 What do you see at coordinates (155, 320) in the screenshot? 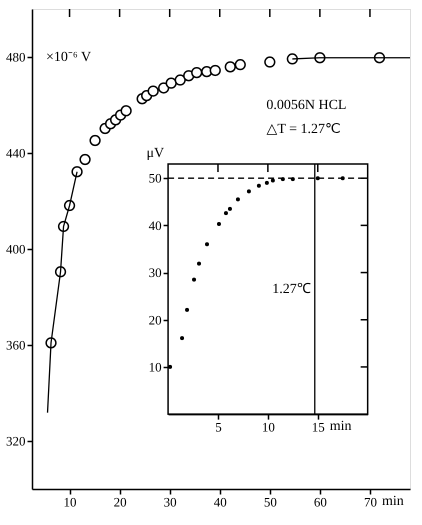
I see `y-tick-label: 20` at bounding box center [155, 320].